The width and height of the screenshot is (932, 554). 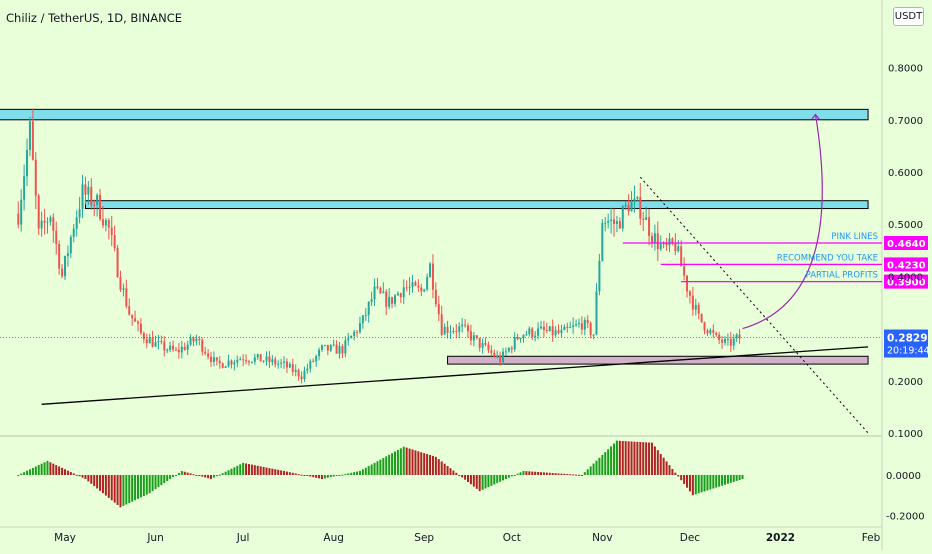 I want to click on pink-level-tag-text-1: 0.4230, so click(x=906, y=265).